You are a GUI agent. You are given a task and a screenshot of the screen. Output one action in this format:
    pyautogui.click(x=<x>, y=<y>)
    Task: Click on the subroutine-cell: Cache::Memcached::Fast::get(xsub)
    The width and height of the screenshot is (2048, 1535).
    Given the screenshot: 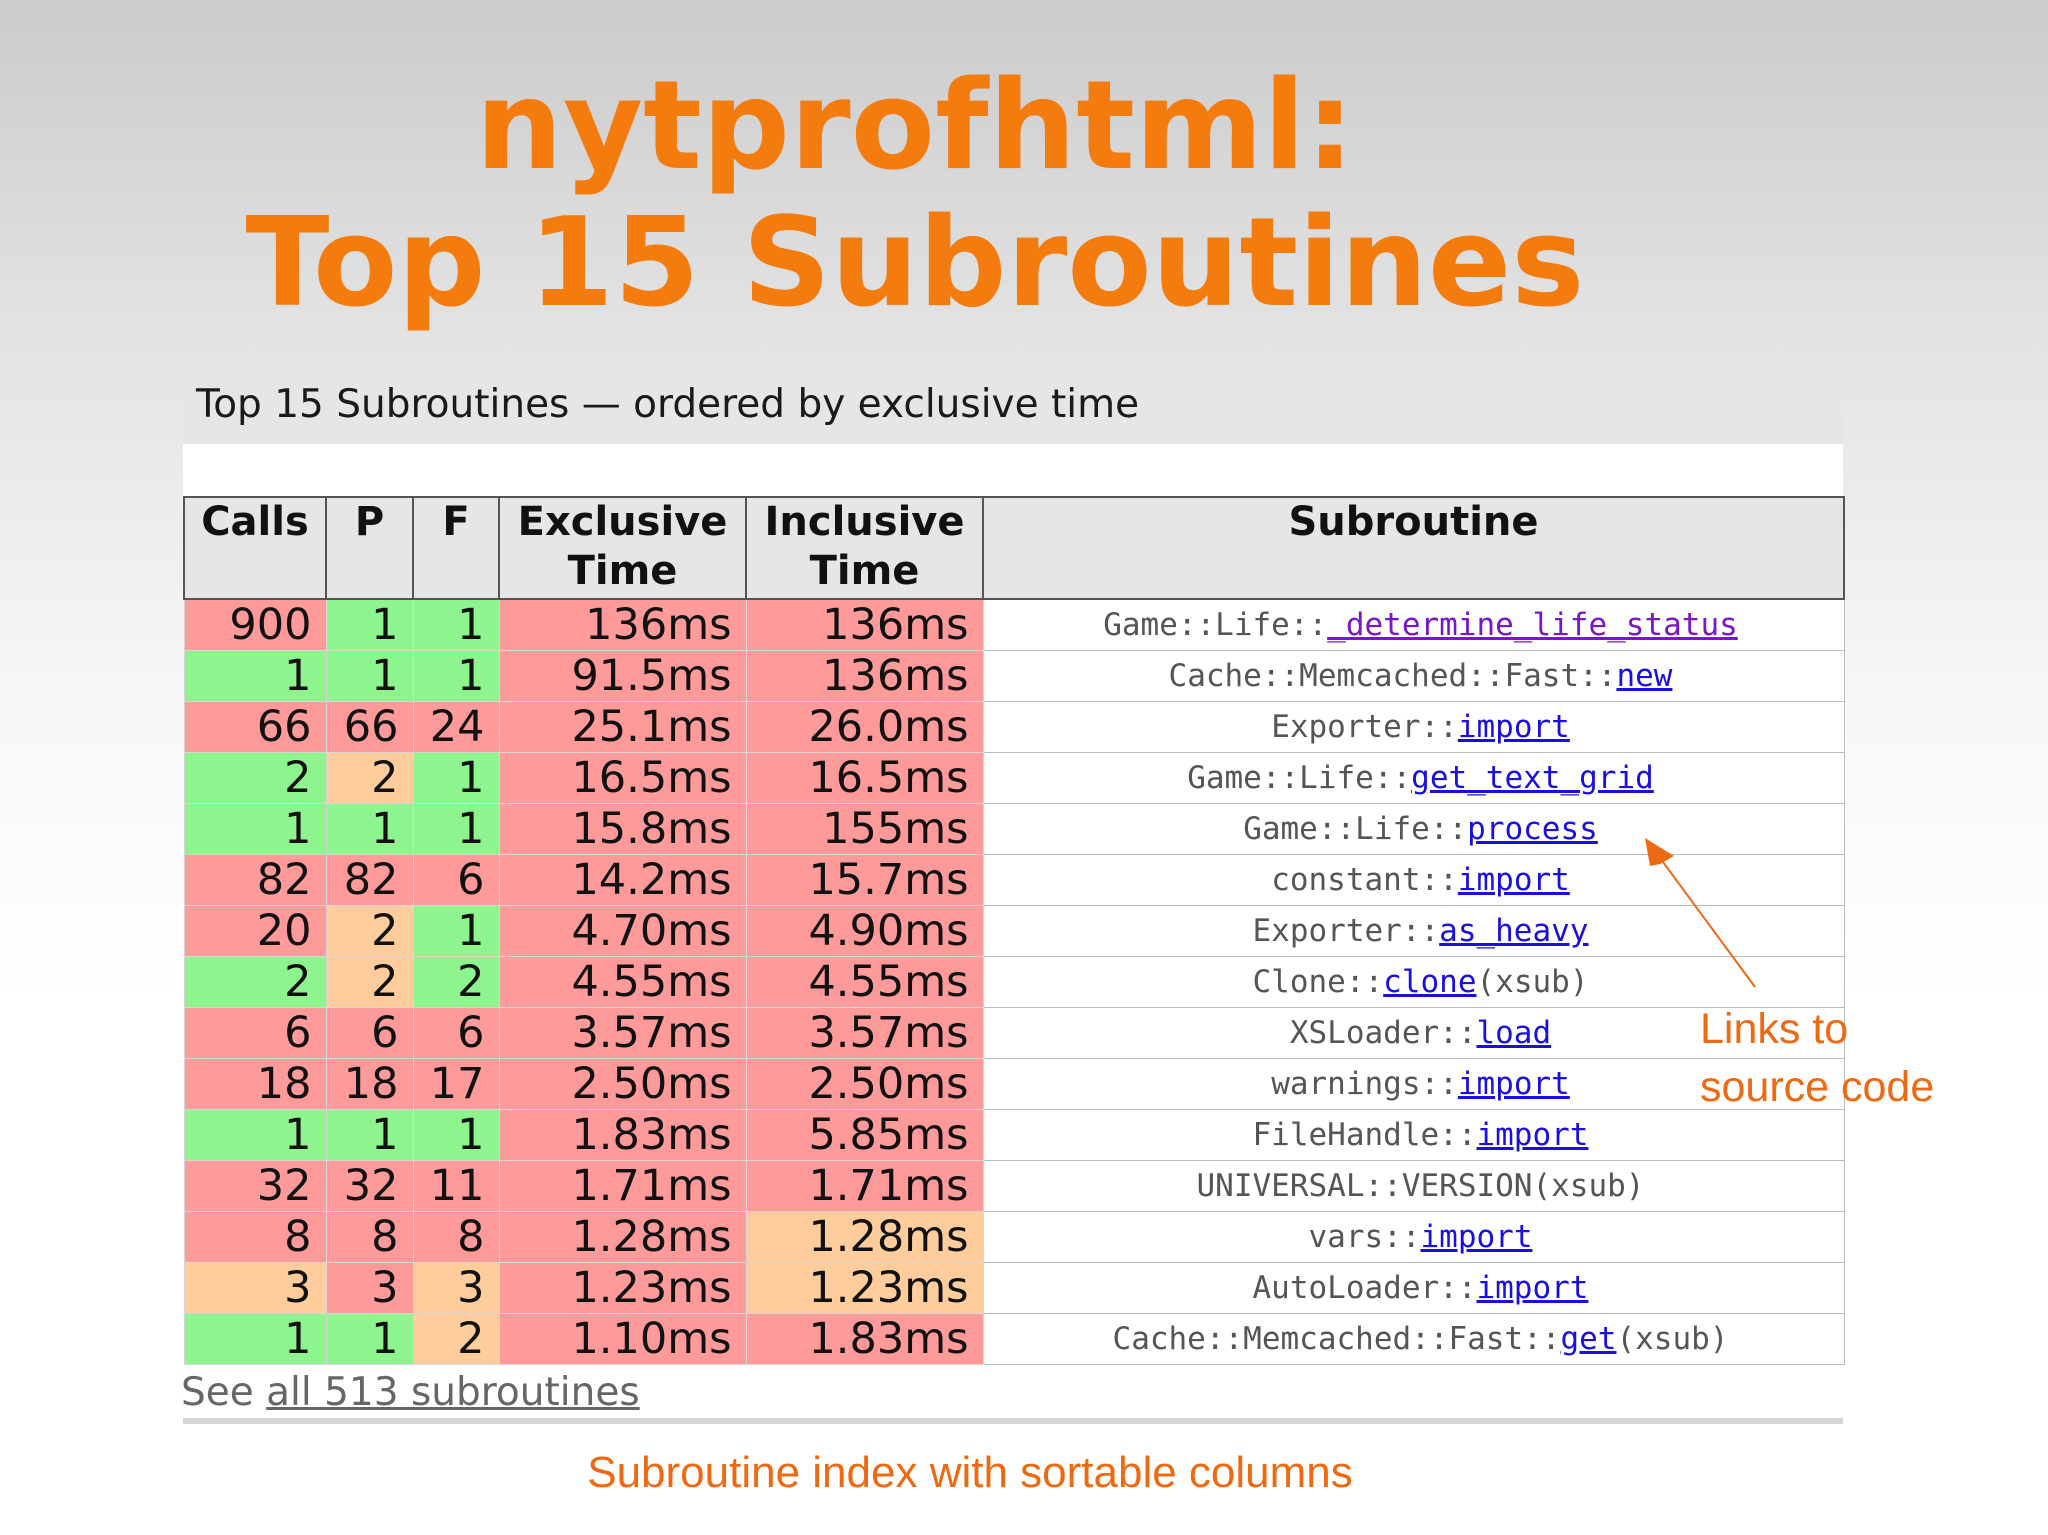 What is the action you would take?
    pyautogui.click(x=1413, y=1339)
    